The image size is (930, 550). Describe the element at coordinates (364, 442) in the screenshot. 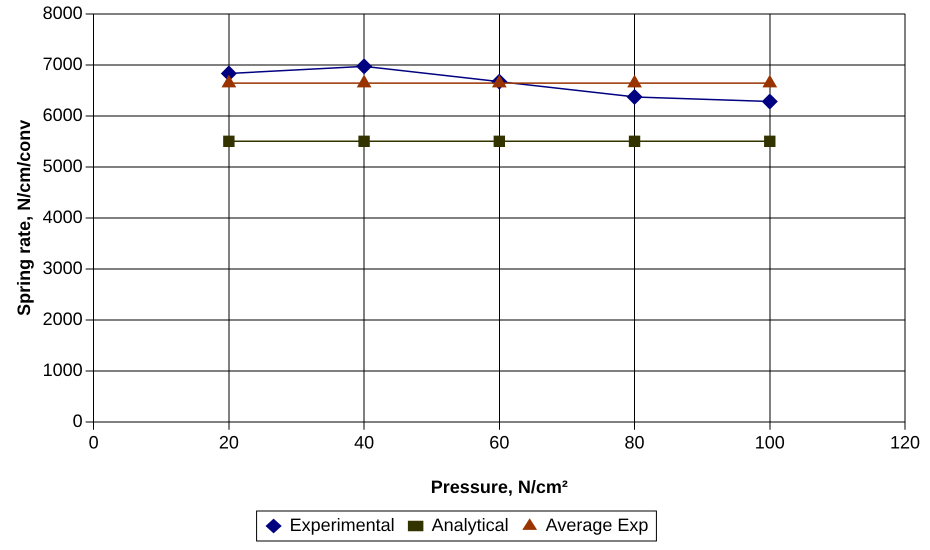

I see `x-tick-label: 40` at that location.